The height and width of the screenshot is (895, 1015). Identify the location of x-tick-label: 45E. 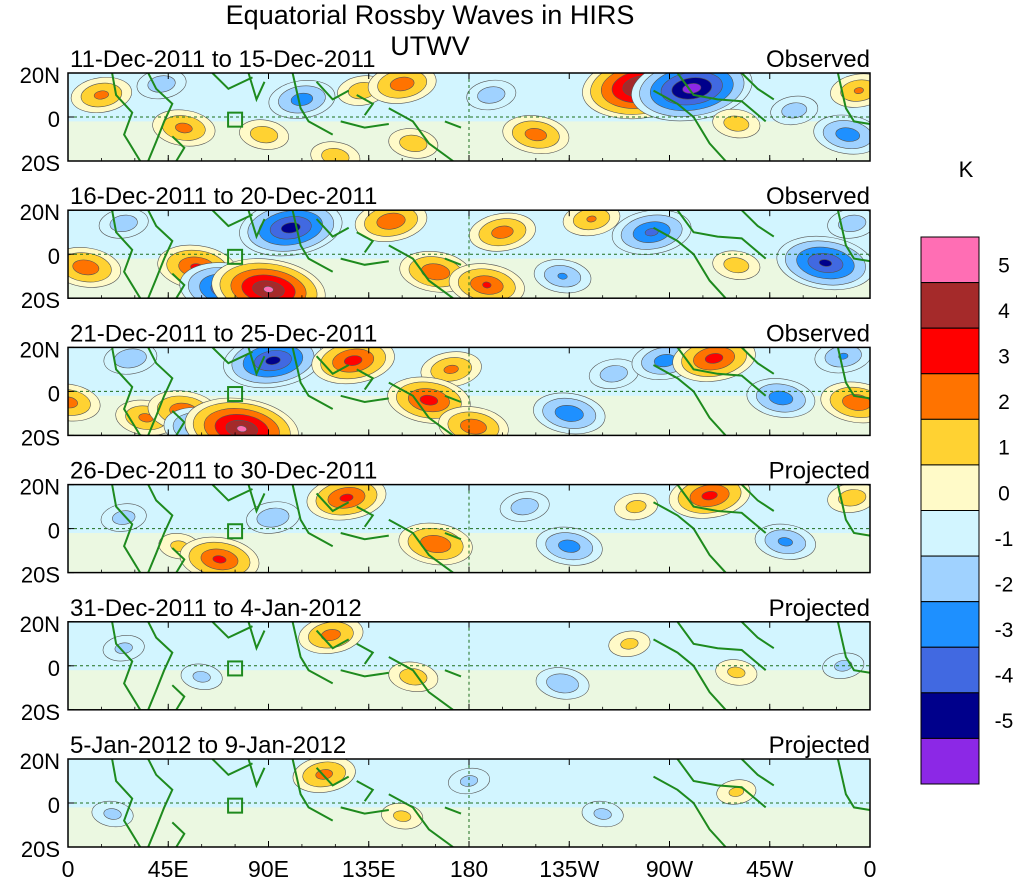
(168, 869).